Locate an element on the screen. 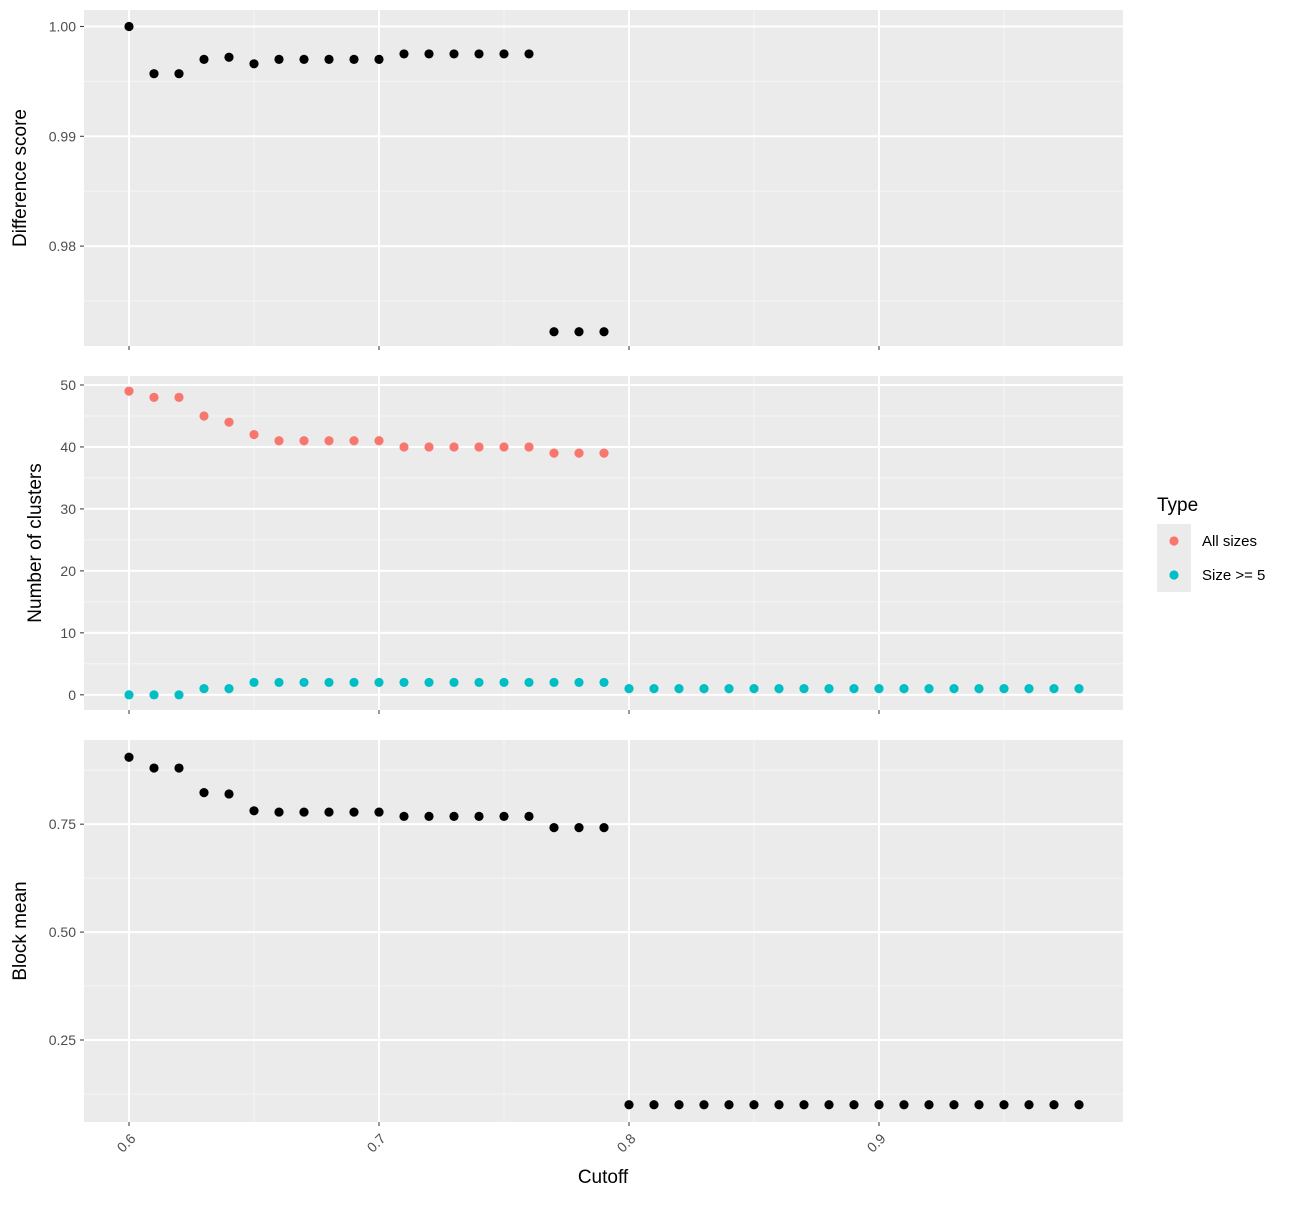 The width and height of the screenshot is (1300, 1205). x-tick-labels: 0.6 0.7 0.8 0.9 is located at coordinates (501, 1142).